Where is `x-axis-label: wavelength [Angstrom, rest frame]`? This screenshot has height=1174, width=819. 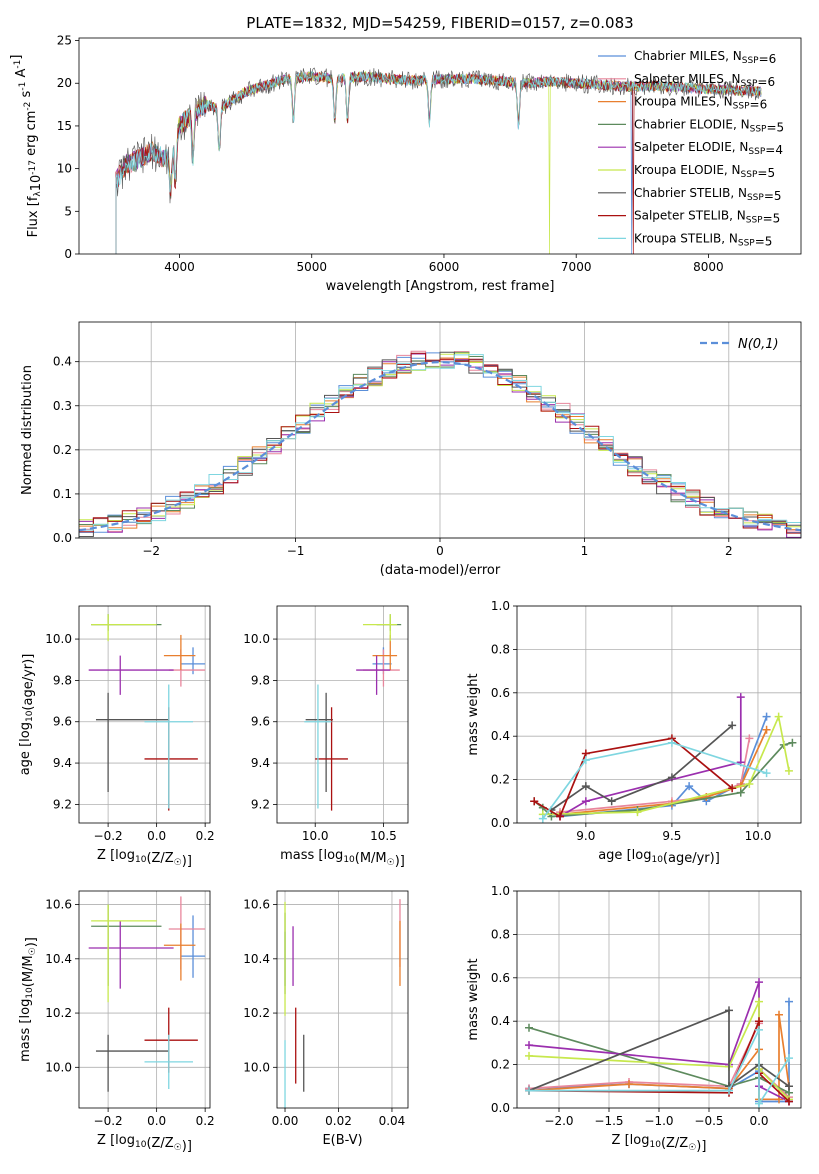
x-axis-label: wavelength [Angstrom, rest frame] is located at coordinates (440, 286).